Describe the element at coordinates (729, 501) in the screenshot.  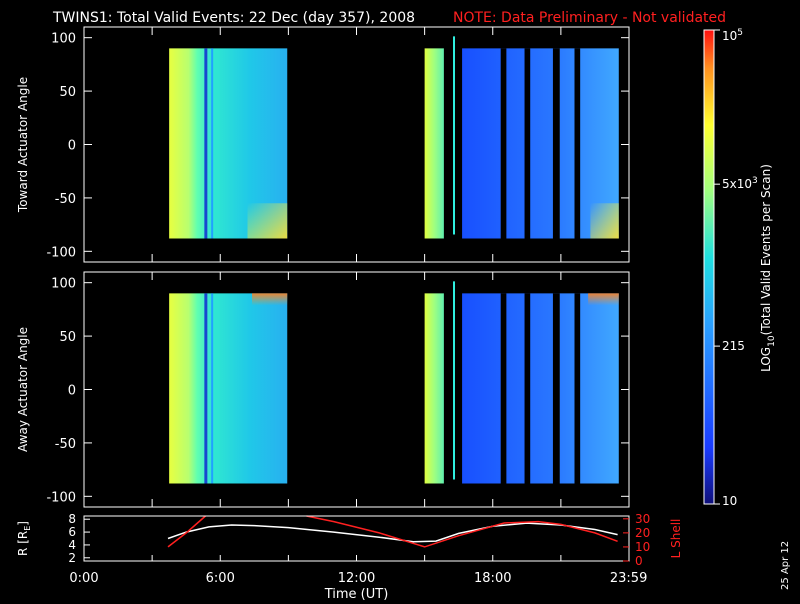
I see `colorbar-tick-label: 10` at that location.